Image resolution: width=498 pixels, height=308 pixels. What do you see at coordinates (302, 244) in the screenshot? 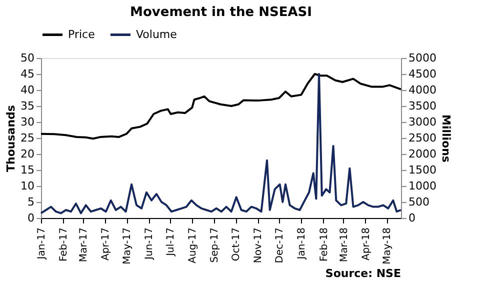
I see `x-tick-label: Jan-18` at bounding box center [302, 244].